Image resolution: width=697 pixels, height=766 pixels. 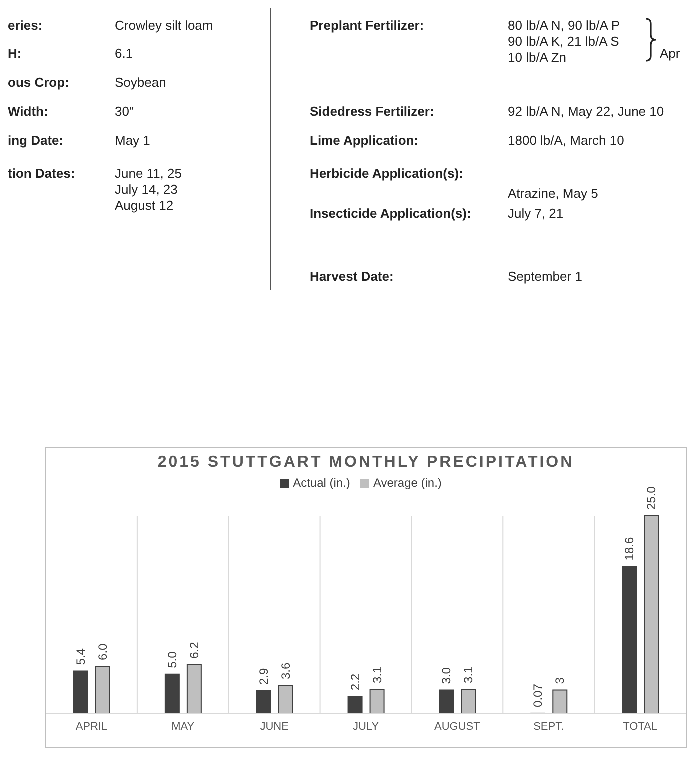 What do you see at coordinates (103, 651) in the screenshot?
I see `data-label: 6.0` at bounding box center [103, 651].